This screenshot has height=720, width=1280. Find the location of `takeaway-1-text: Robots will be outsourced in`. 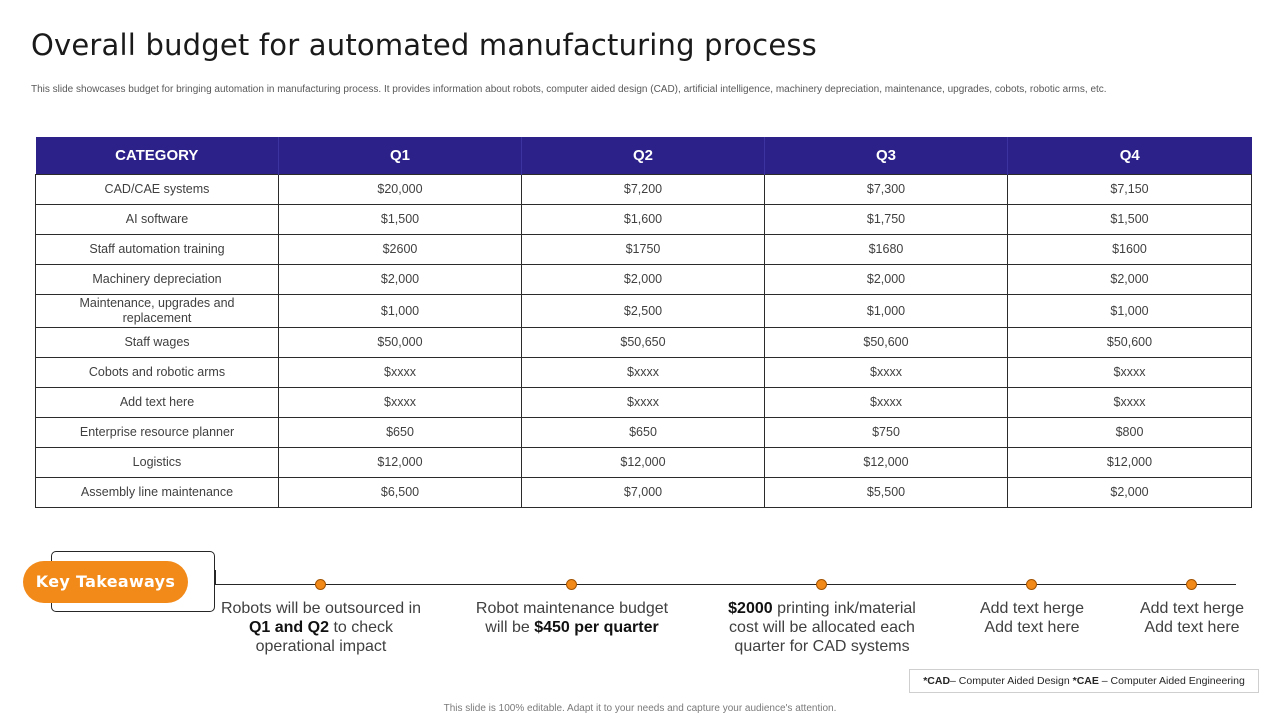

takeaway-1-text: Robots will be outsourced in is located at coordinates (321, 608).